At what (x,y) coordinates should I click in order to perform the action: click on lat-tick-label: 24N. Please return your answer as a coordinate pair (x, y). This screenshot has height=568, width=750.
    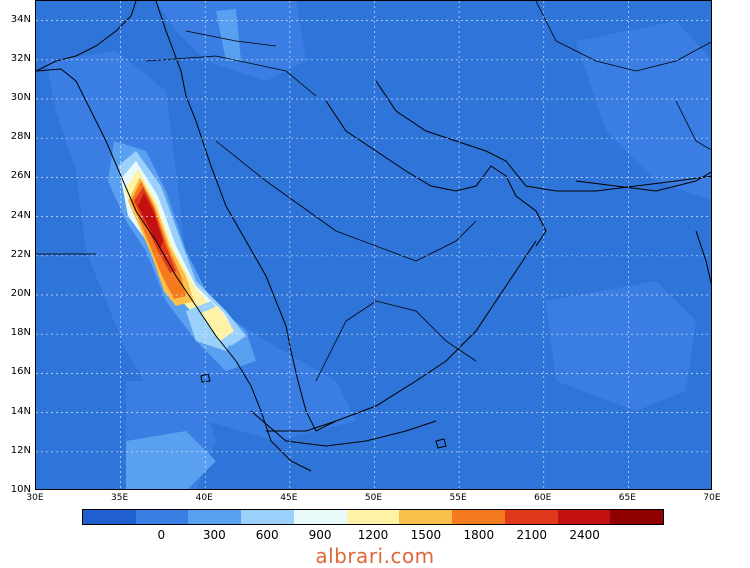
    Looking at the image, I should click on (20, 215).